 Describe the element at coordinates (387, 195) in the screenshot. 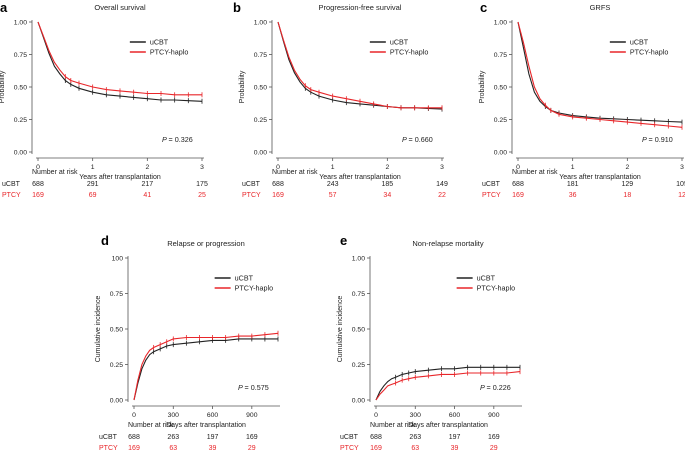

I see `risk-value-ptcy: 34` at that location.